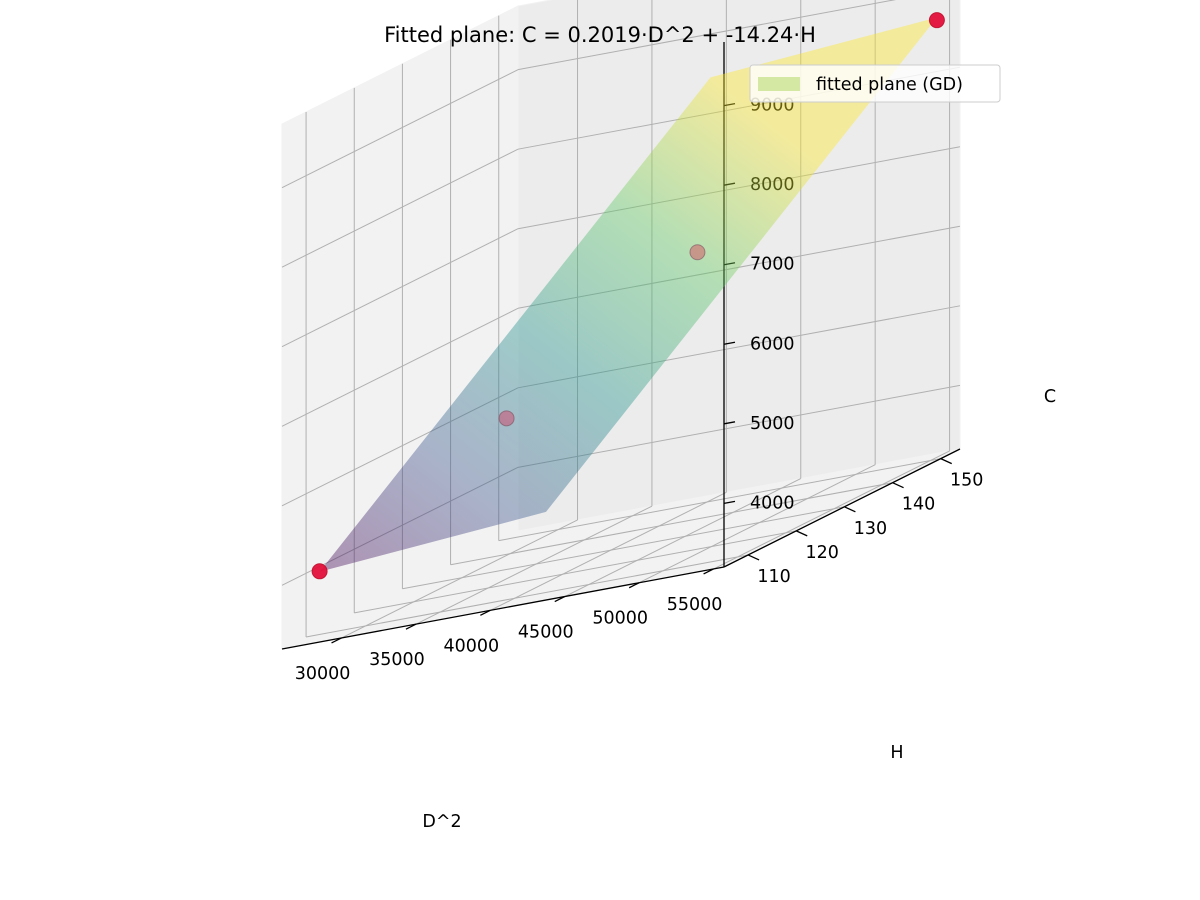 This screenshot has height=900, width=1200. Describe the element at coordinates (600, 35) in the screenshot. I see `chart-title: Fitted plane: C = 0.2019·D^2 + -14.24·H` at that location.